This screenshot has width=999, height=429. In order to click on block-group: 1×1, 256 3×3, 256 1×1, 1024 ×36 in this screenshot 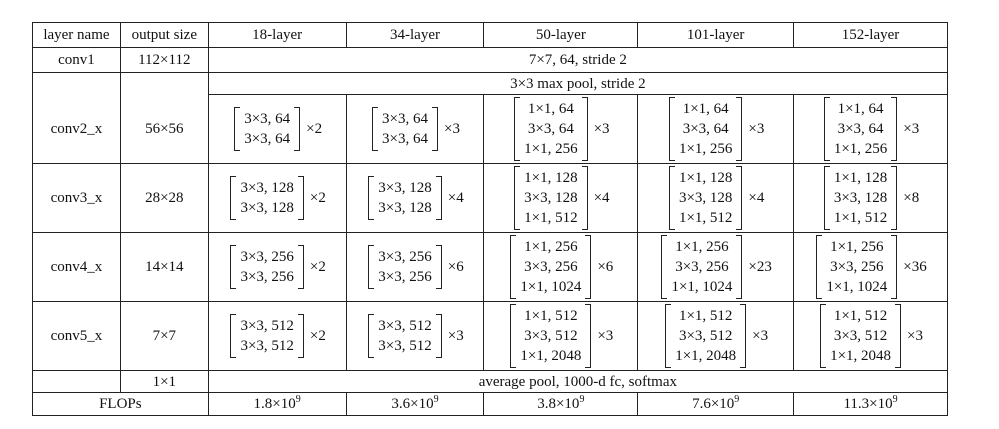, I will do `click(870, 267)`.